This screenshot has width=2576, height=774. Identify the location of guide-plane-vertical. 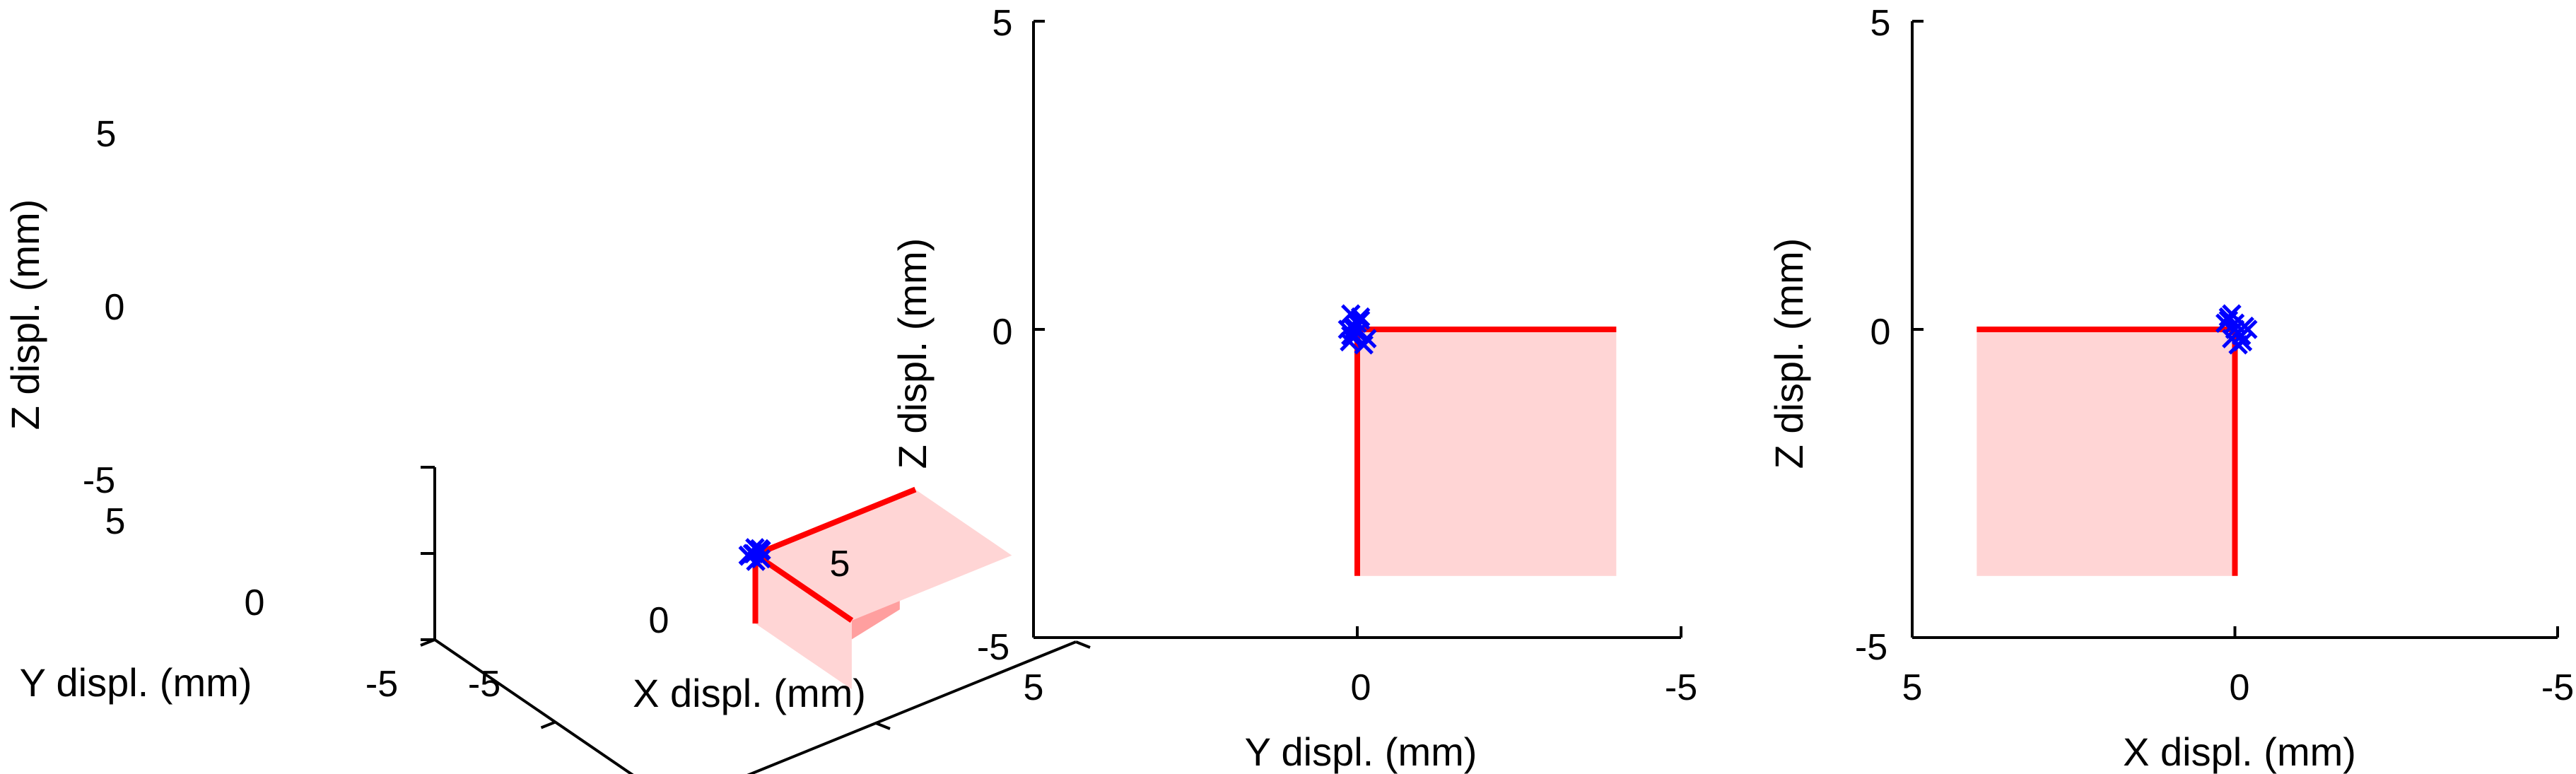
(804, 622).